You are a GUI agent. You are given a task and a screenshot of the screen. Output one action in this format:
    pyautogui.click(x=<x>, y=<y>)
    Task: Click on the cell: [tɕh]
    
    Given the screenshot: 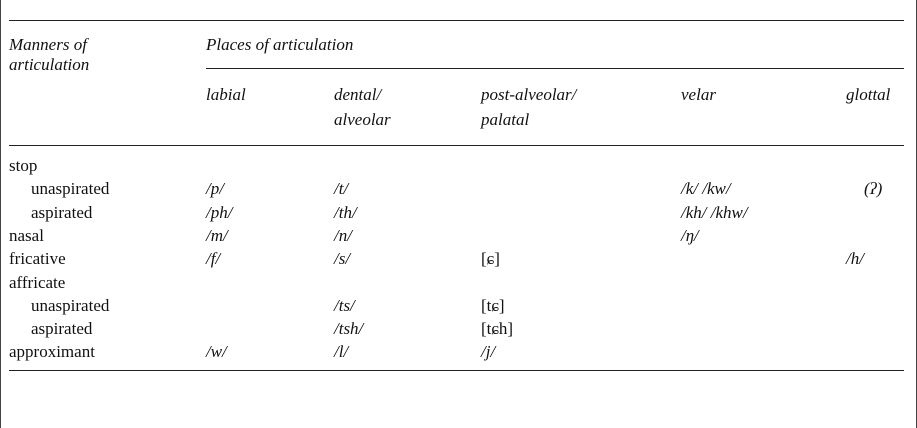 What is the action you would take?
    pyautogui.click(x=497, y=329)
    